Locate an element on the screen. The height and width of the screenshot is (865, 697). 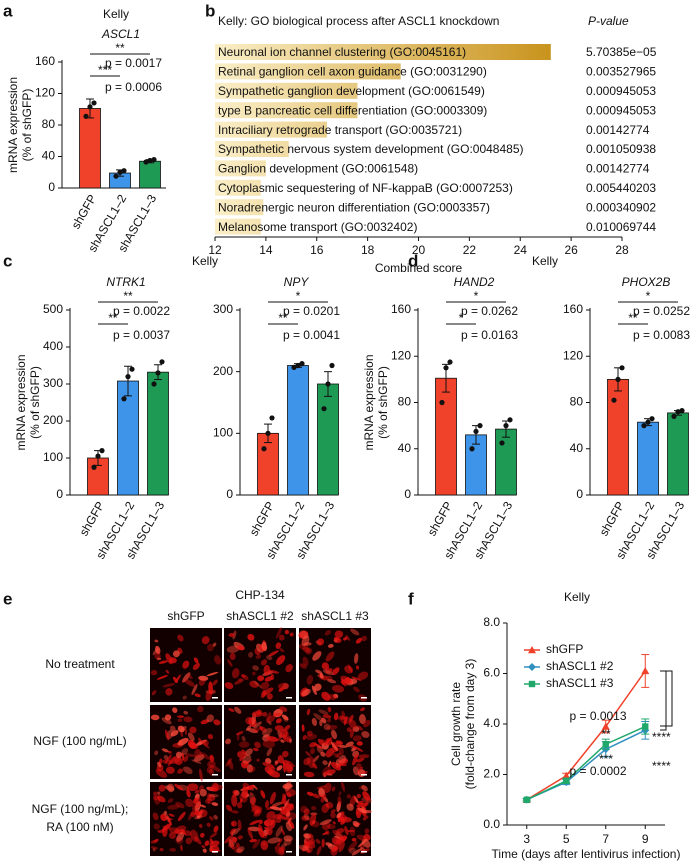
significance-stars: * is located at coordinates (648, 296).